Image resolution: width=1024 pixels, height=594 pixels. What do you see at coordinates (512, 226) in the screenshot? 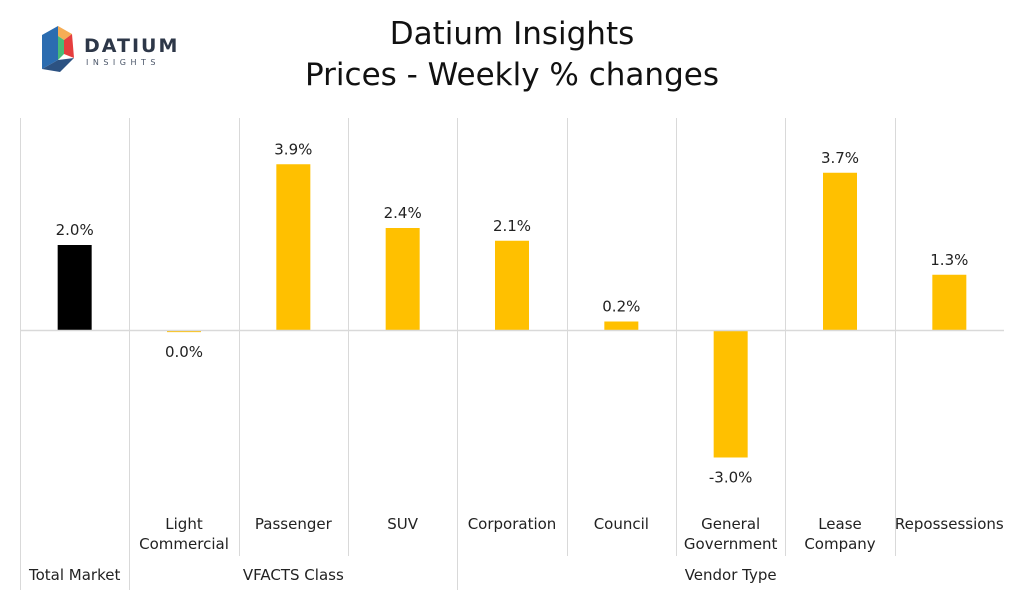
I see `data-label: 2.1%` at bounding box center [512, 226].